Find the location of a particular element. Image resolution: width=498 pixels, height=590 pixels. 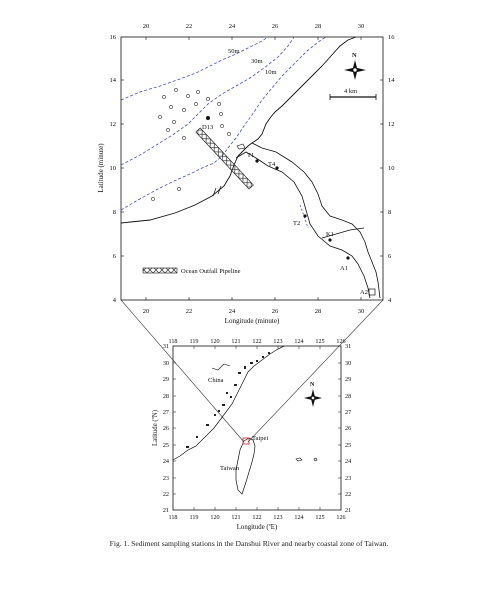

bottom-x-ticks-top: 118 119 120 121 122 123 124 125 126 is located at coordinates (256, 341).